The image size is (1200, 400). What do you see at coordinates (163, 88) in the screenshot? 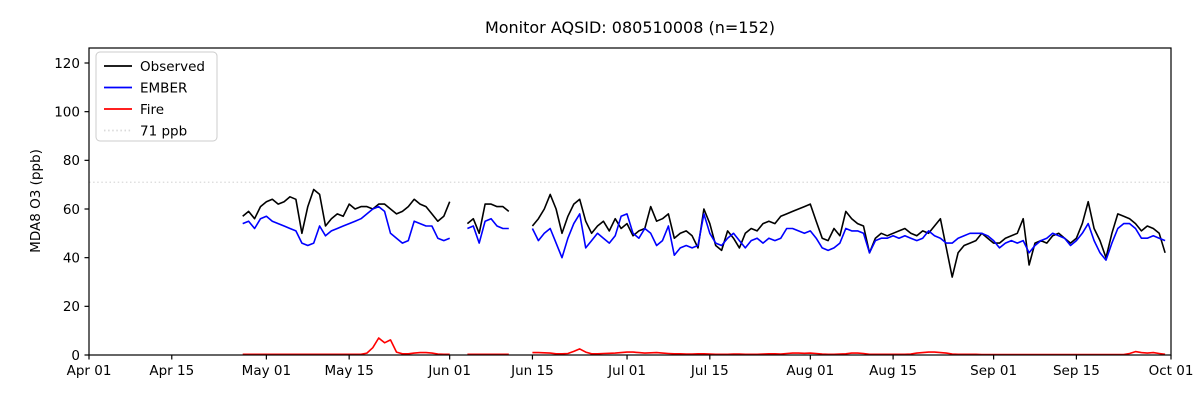
I see `legend-item-ember: EMBER` at bounding box center [163, 88].